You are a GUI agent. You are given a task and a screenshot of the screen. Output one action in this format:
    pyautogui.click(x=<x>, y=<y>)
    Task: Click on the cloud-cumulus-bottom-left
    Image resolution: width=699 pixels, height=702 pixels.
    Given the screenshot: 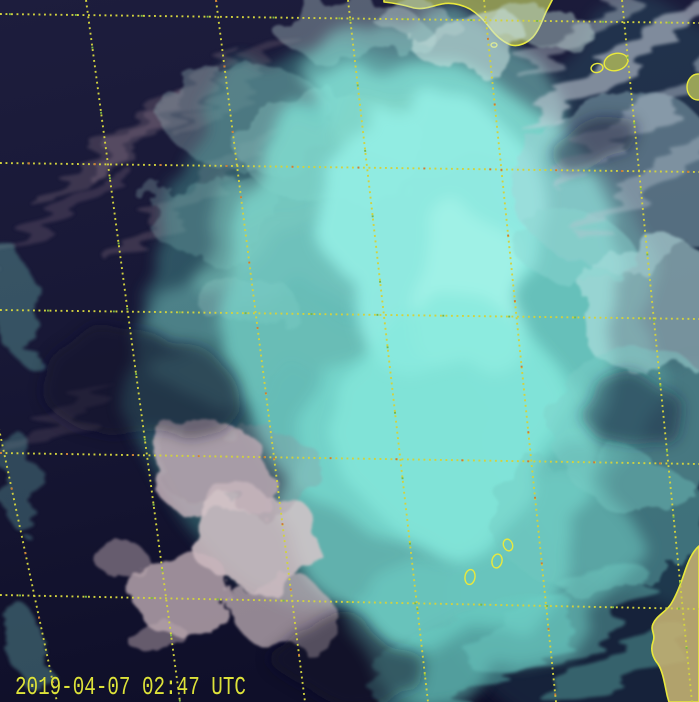 What is the action you would take?
    pyautogui.click(x=214, y=538)
    